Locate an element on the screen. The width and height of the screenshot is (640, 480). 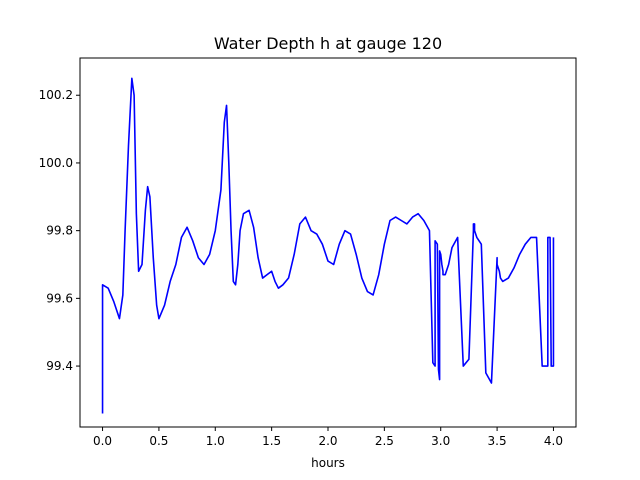
y-tick-label: 99.4 is located at coordinates (59, 366).